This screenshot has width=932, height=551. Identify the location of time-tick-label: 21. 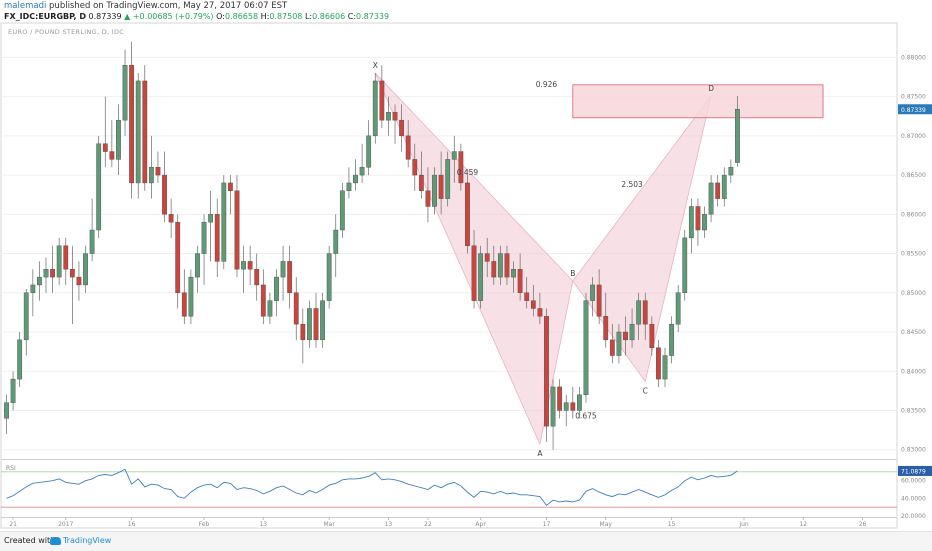
(13, 524).